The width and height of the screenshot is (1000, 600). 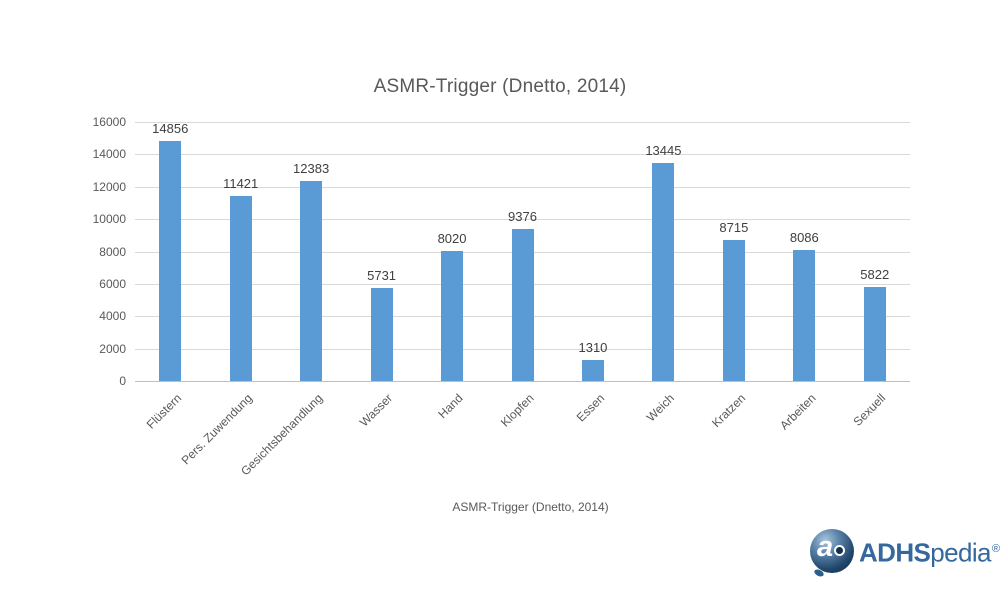 I want to click on x-axis-label: Pers. Zuwendung, so click(x=216, y=429).